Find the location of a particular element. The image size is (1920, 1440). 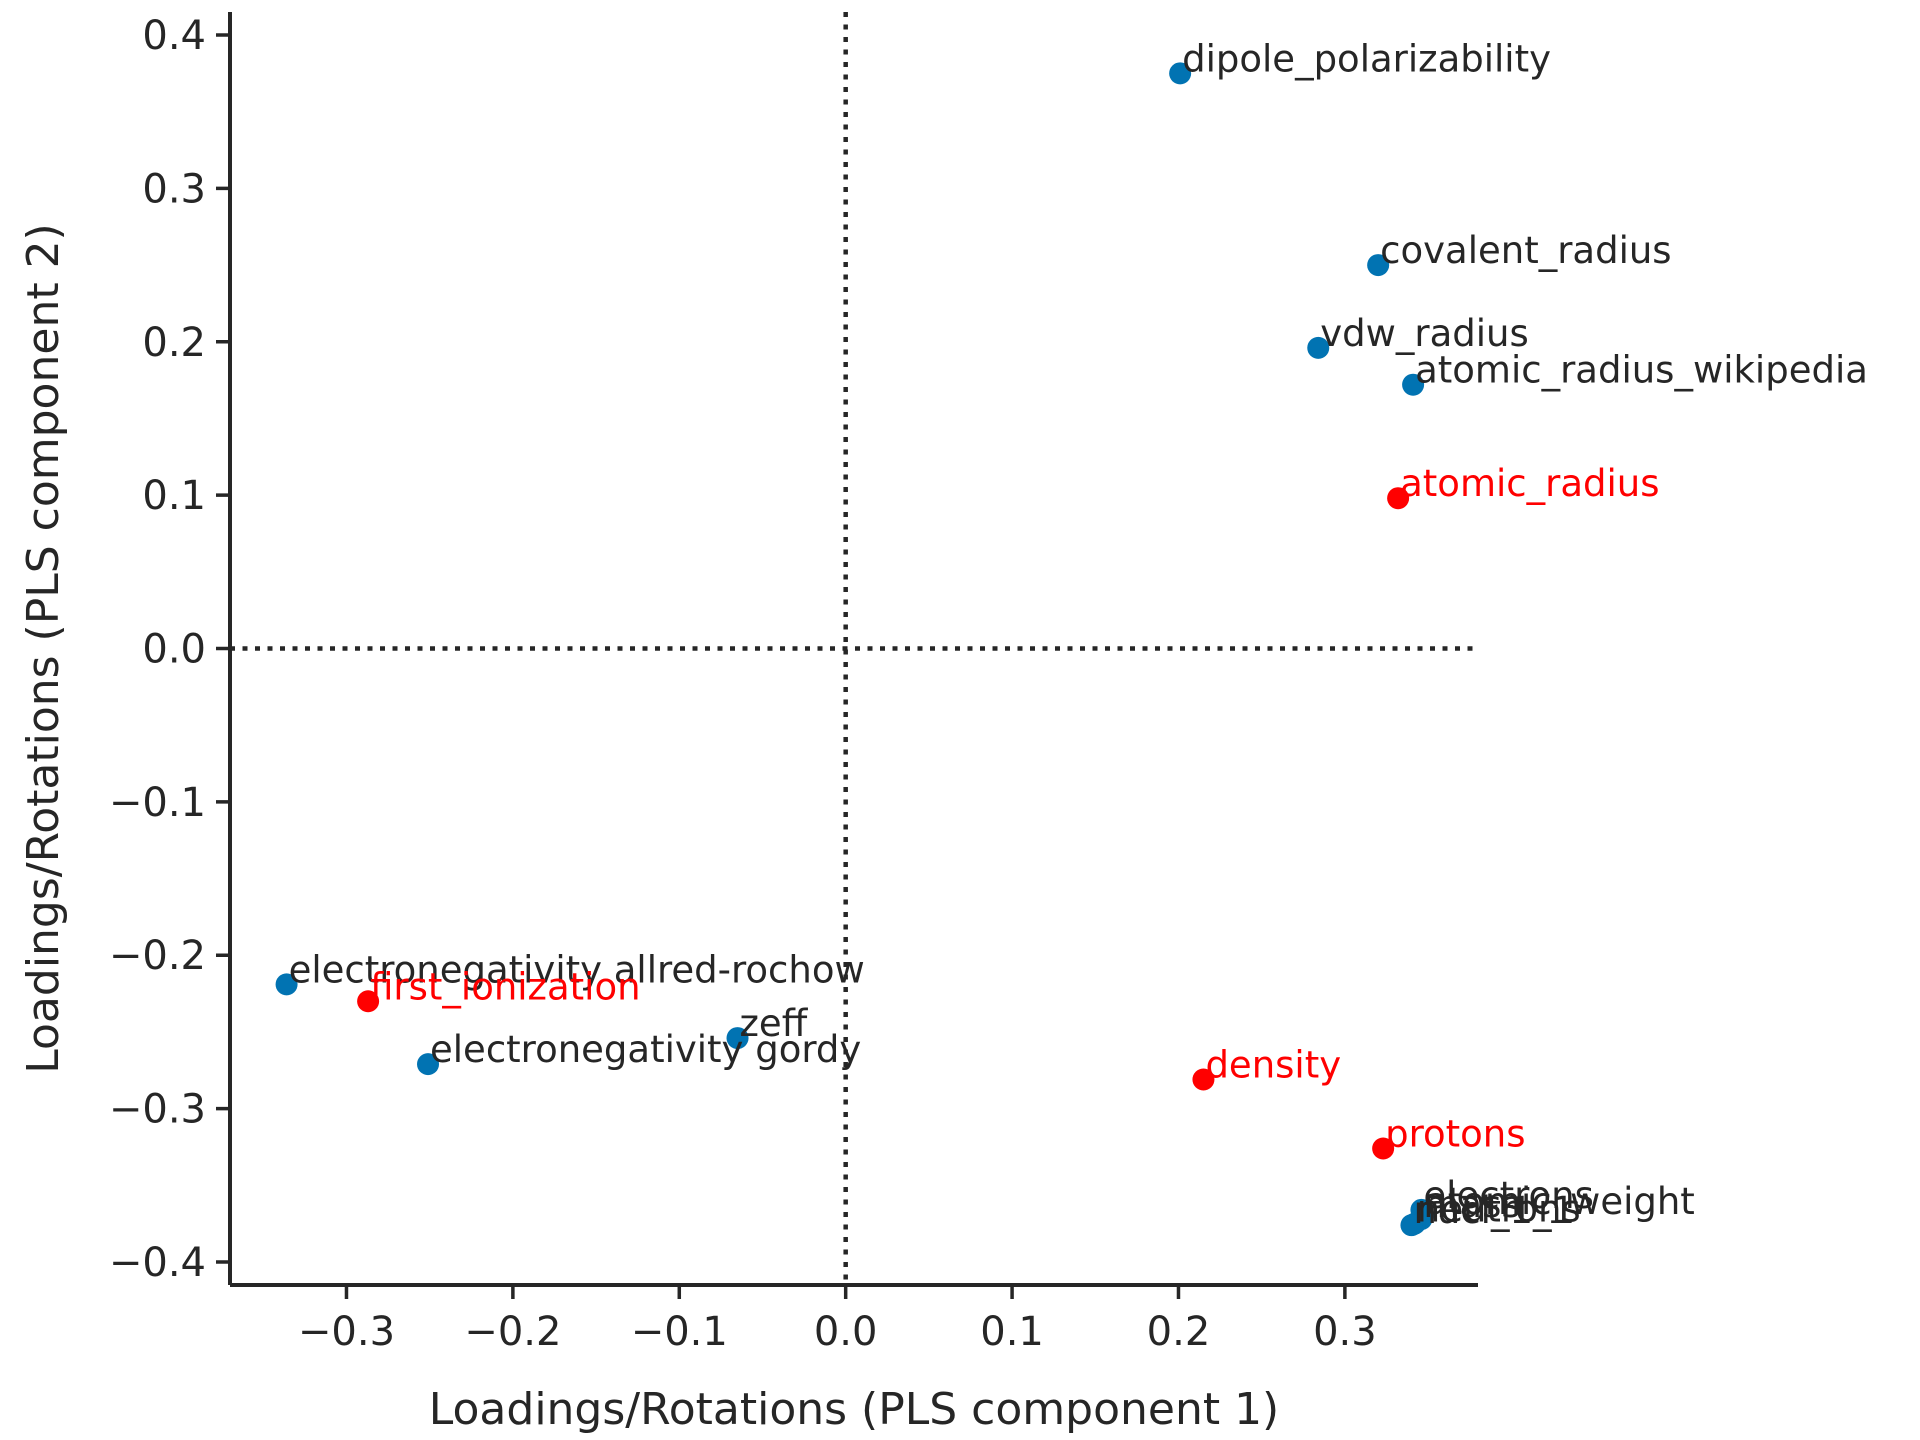

x-tick-label: 0.2 is located at coordinates (1179, 1332).